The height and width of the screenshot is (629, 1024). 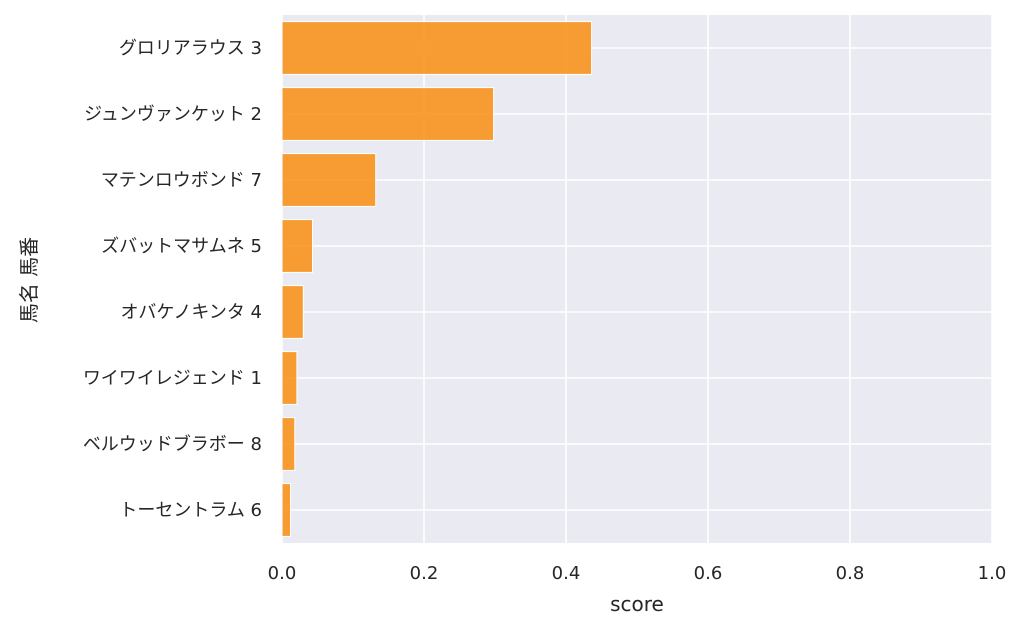 I want to click on x-tick-label: 0.8, so click(x=850, y=573).